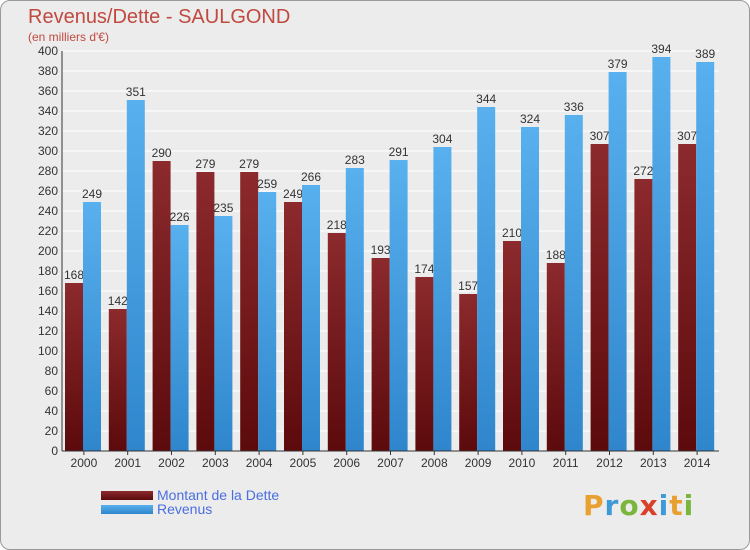  Describe the element at coordinates (127, 463) in the screenshot. I see `x-tick-label: 2001` at that location.